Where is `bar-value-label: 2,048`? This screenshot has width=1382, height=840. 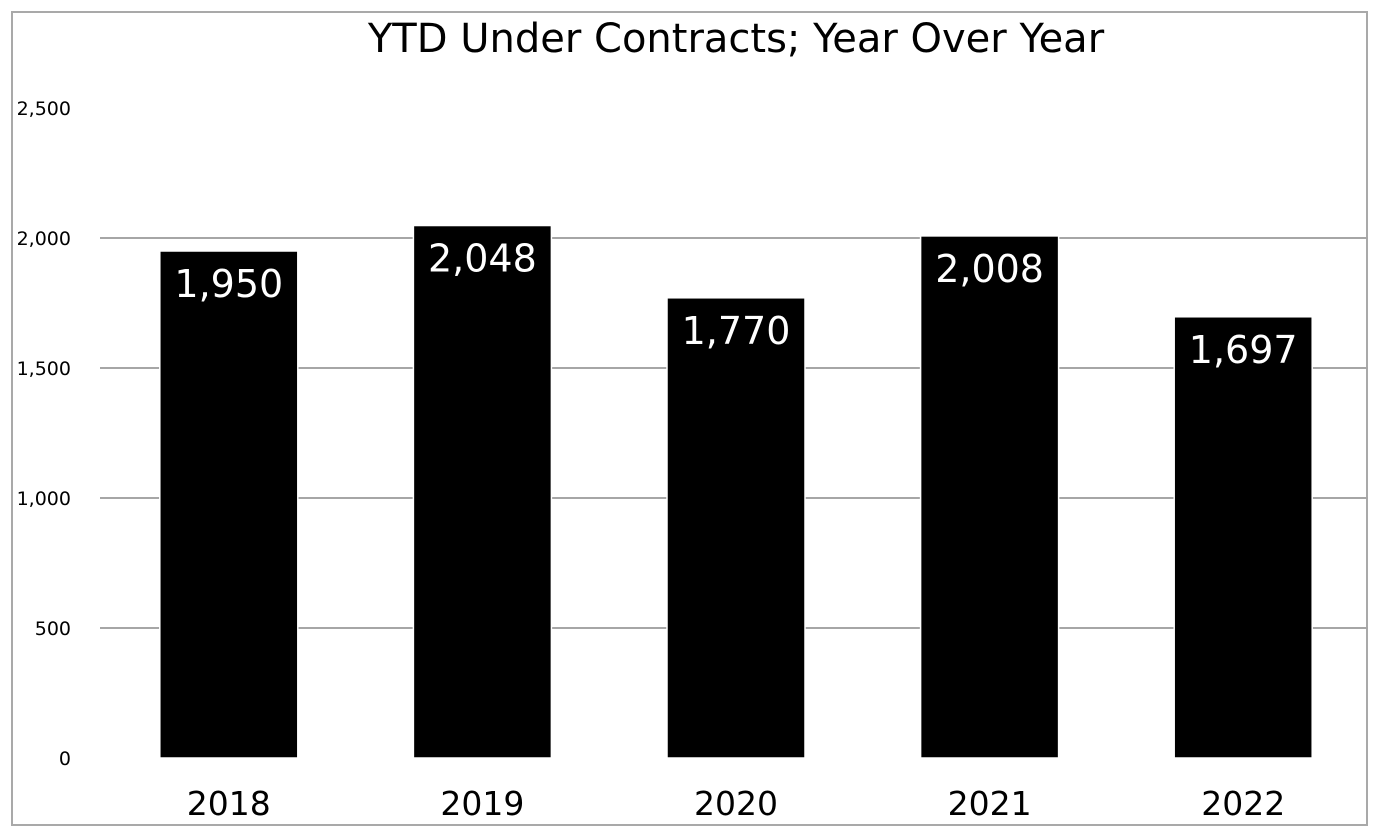
bar-value-label: 2,048 is located at coordinates (482, 259).